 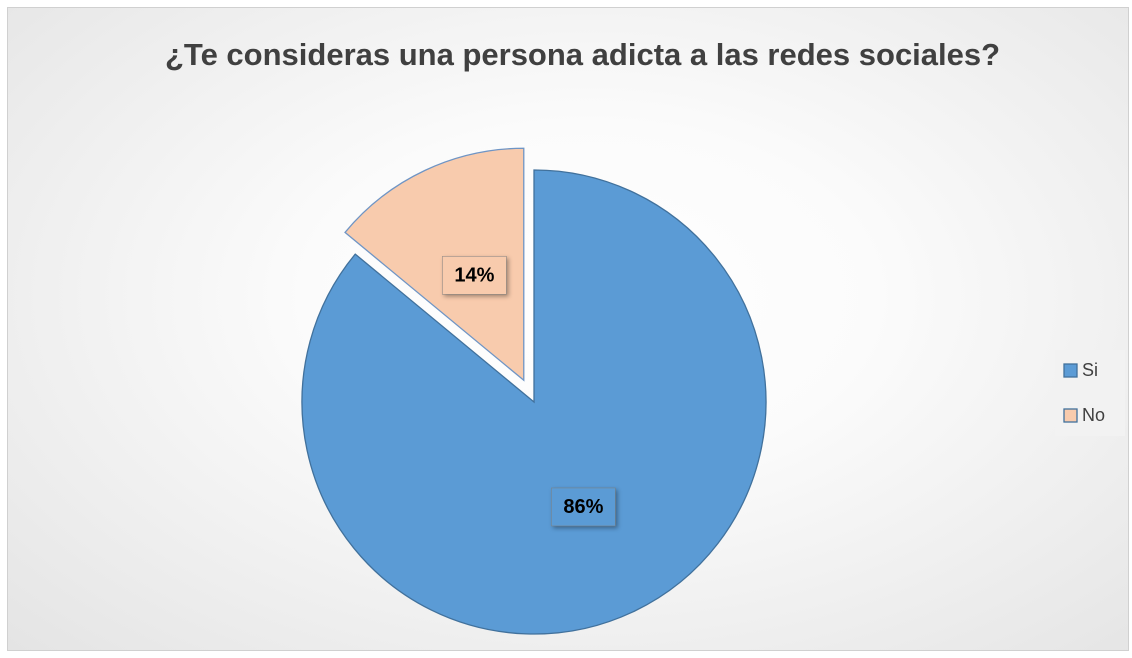 I want to click on legend-label: No, so click(x=1093, y=415).